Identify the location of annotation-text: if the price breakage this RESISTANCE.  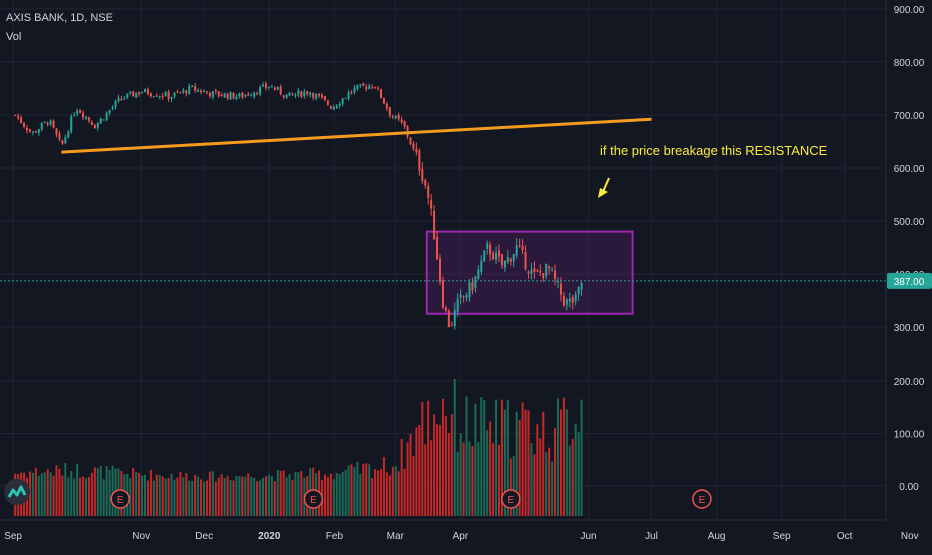
(714, 150).